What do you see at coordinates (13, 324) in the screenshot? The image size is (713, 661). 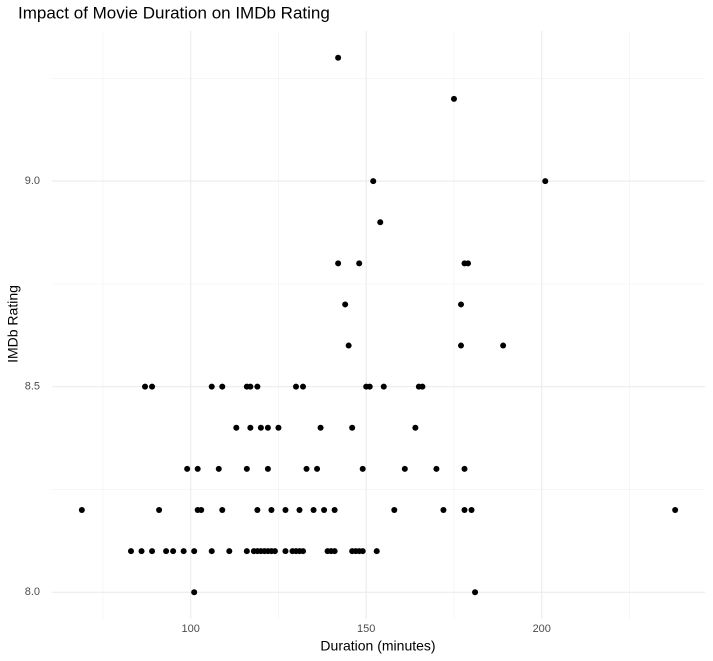 I see `y-axis-title: IMDb Rating` at bounding box center [13, 324].